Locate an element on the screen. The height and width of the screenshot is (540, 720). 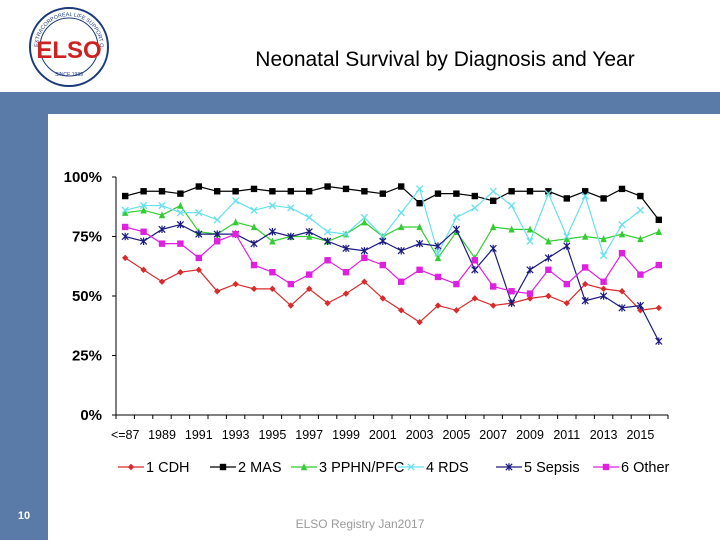
legend-label: 3 PPHN/PFC is located at coordinates (361, 468).